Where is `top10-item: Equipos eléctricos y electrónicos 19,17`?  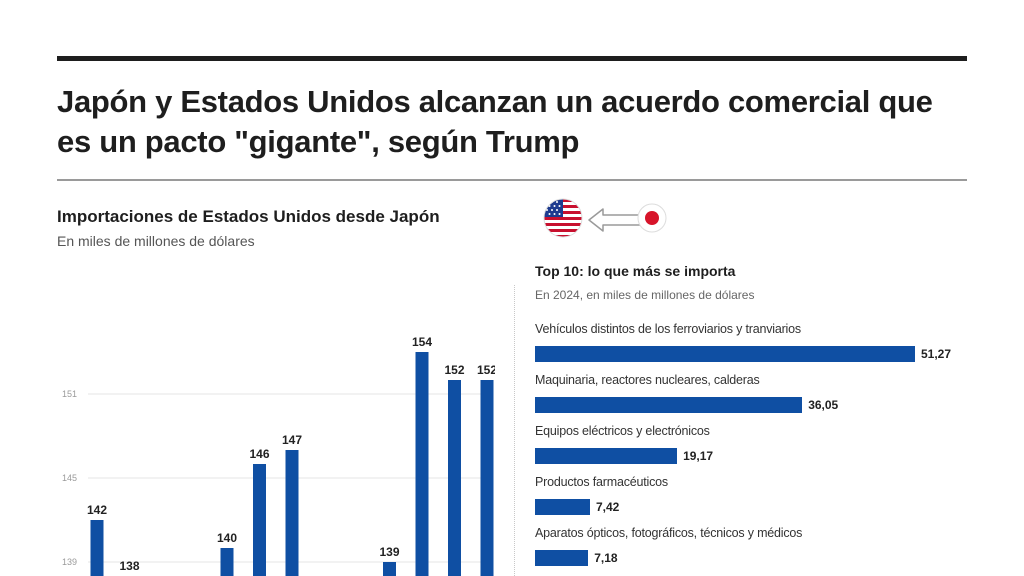 top10-item: Equipos eléctricos y electrónicos 19,17 is located at coordinates (755, 447).